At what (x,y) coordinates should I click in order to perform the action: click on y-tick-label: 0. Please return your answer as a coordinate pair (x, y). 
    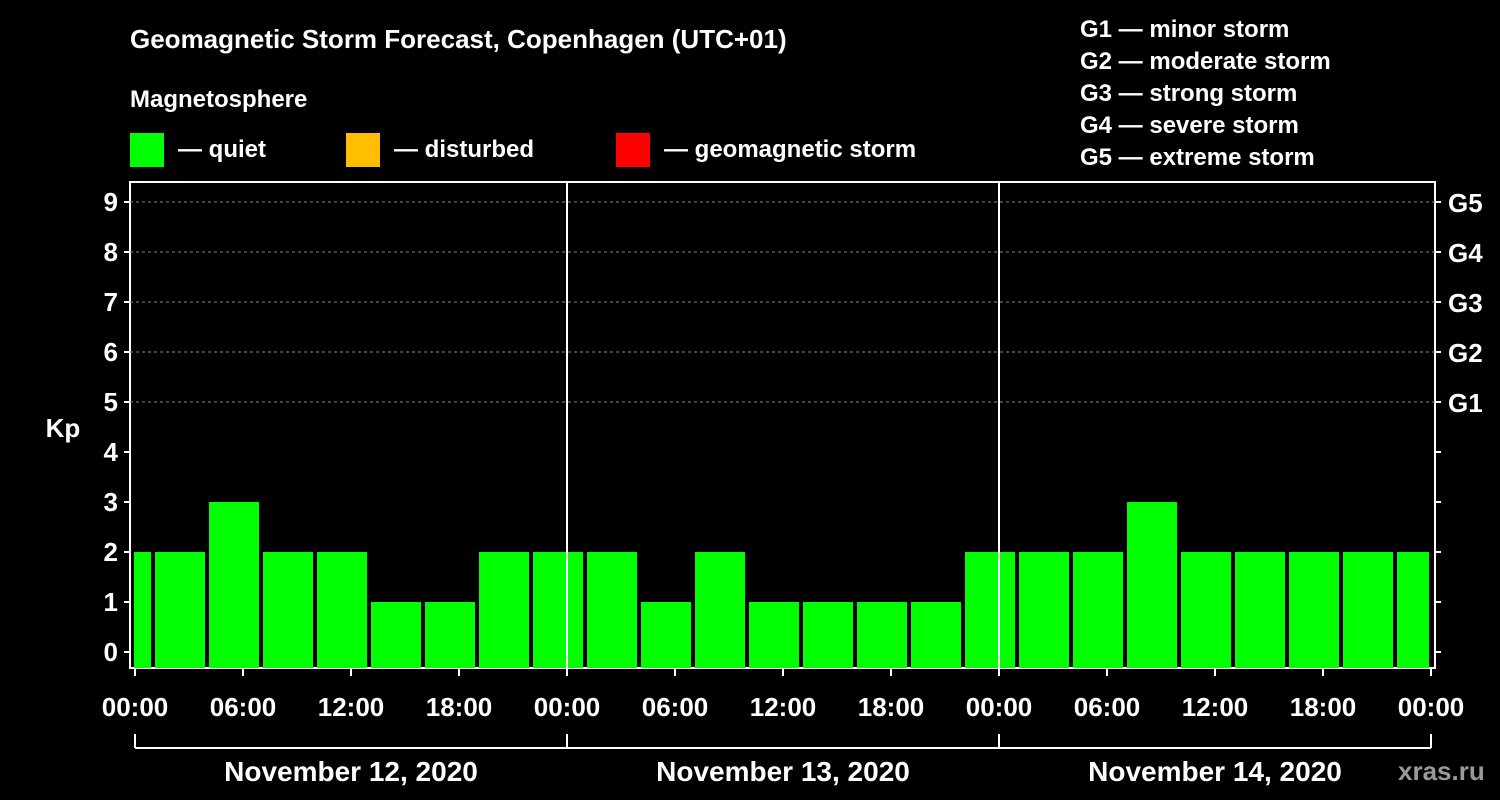
    Looking at the image, I should click on (111, 652).